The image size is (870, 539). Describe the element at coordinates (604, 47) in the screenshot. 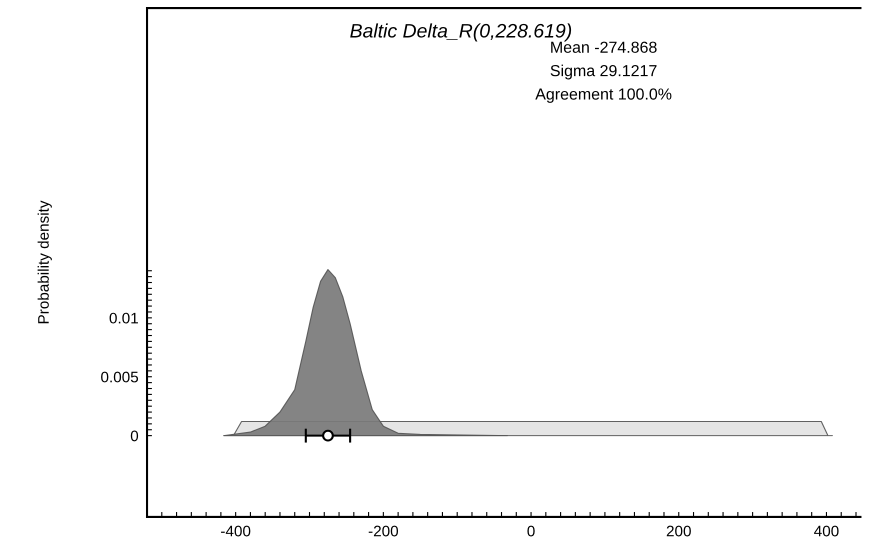

I see `annotation: Mean -274.868` at that location.